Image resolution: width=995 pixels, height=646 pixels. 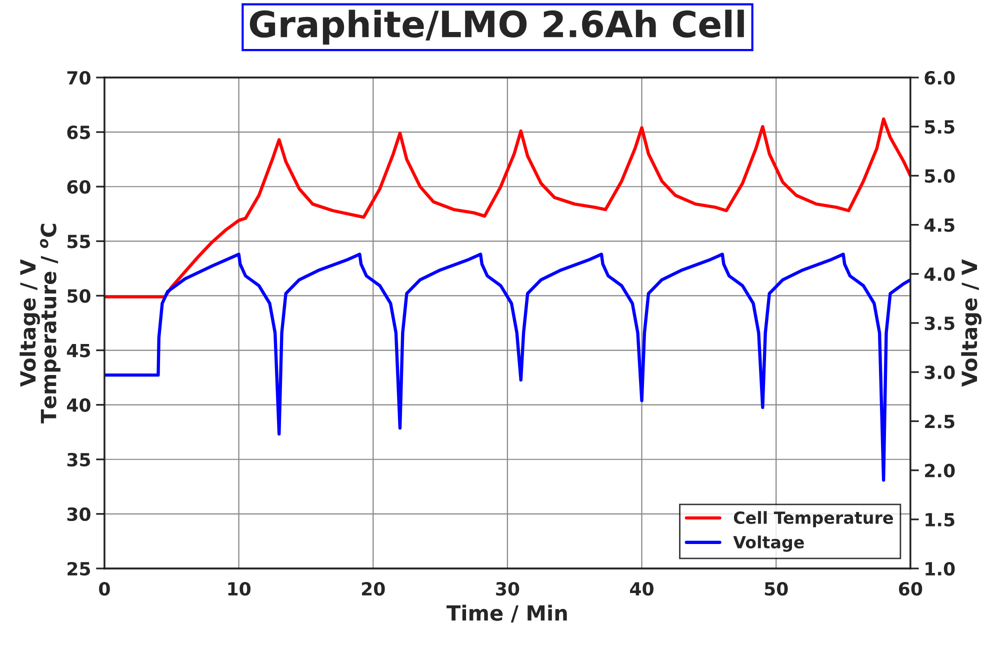 What do you see at coordinates (78, 459) in the screenshot?
I see `y-tick-label: 35` at bounding box center [78, 459].